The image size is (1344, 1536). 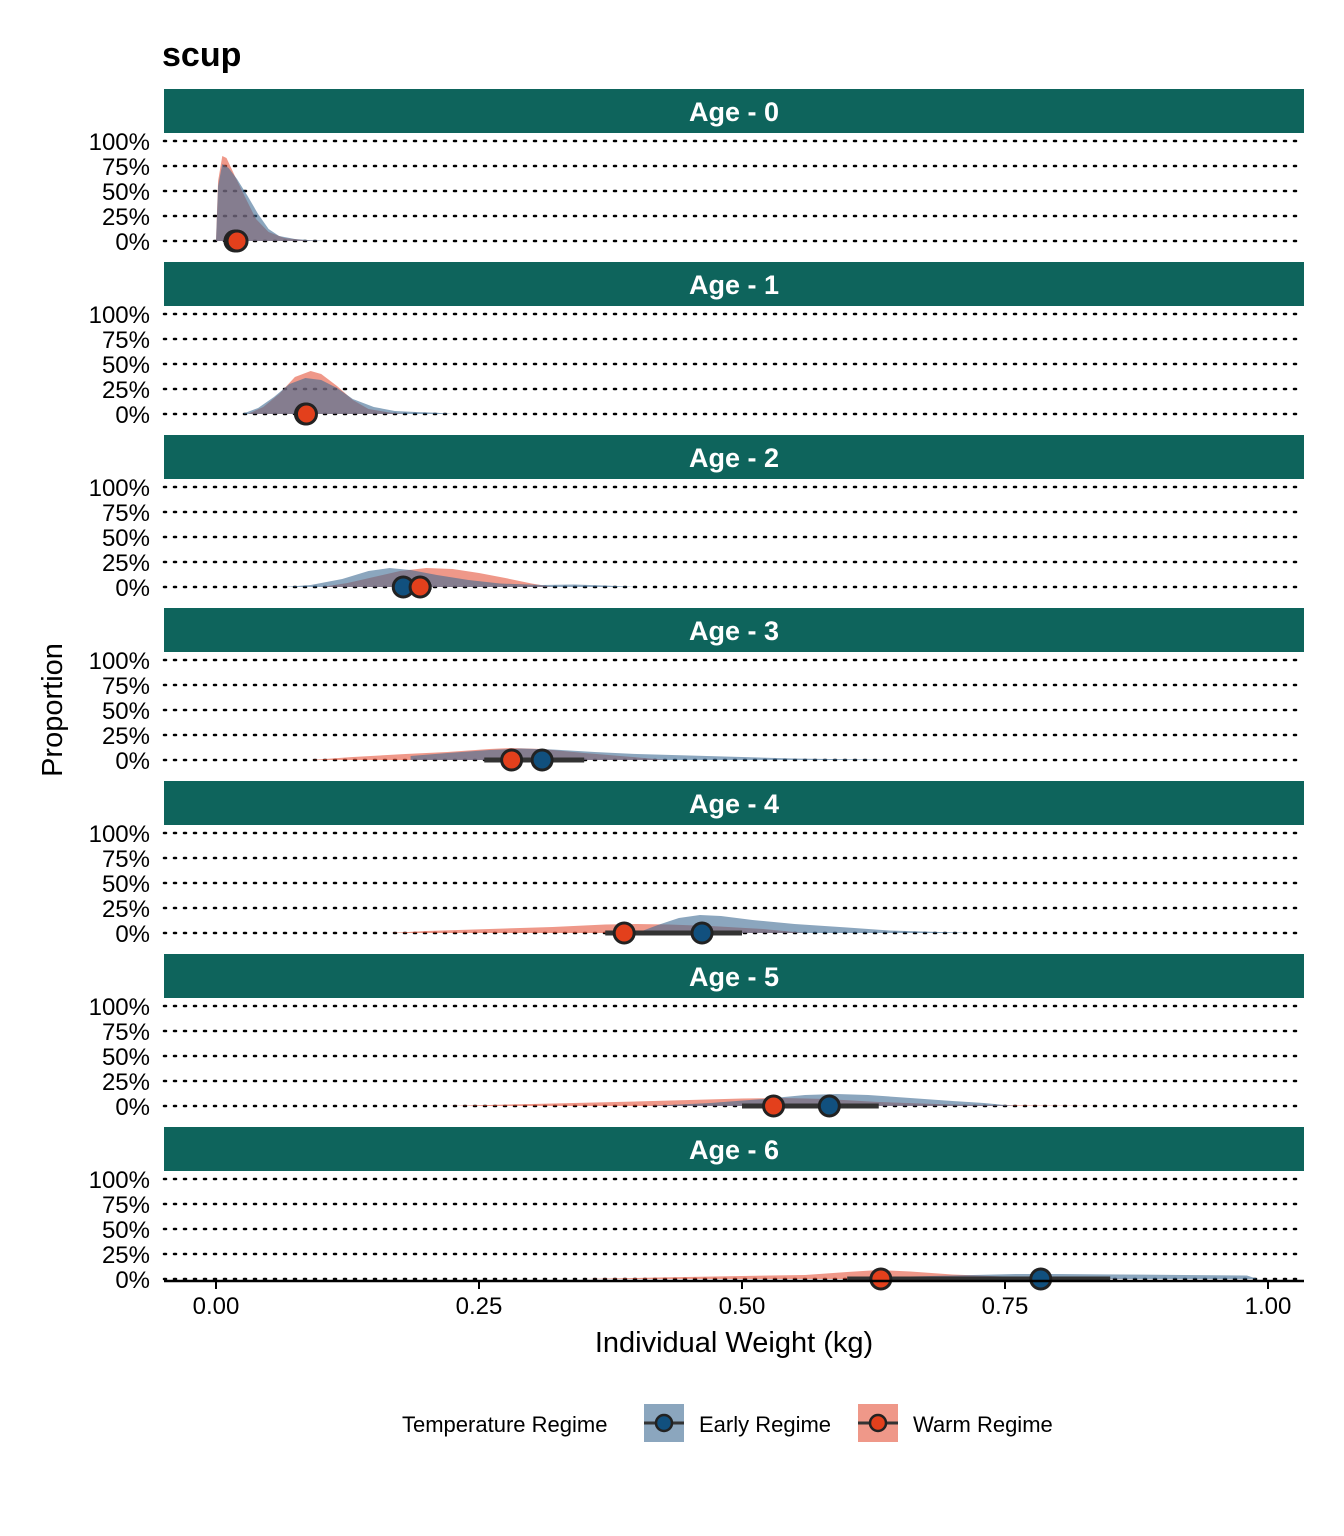 I want to click on legend-item: Warm Regime, so click(x=955, y=1423).